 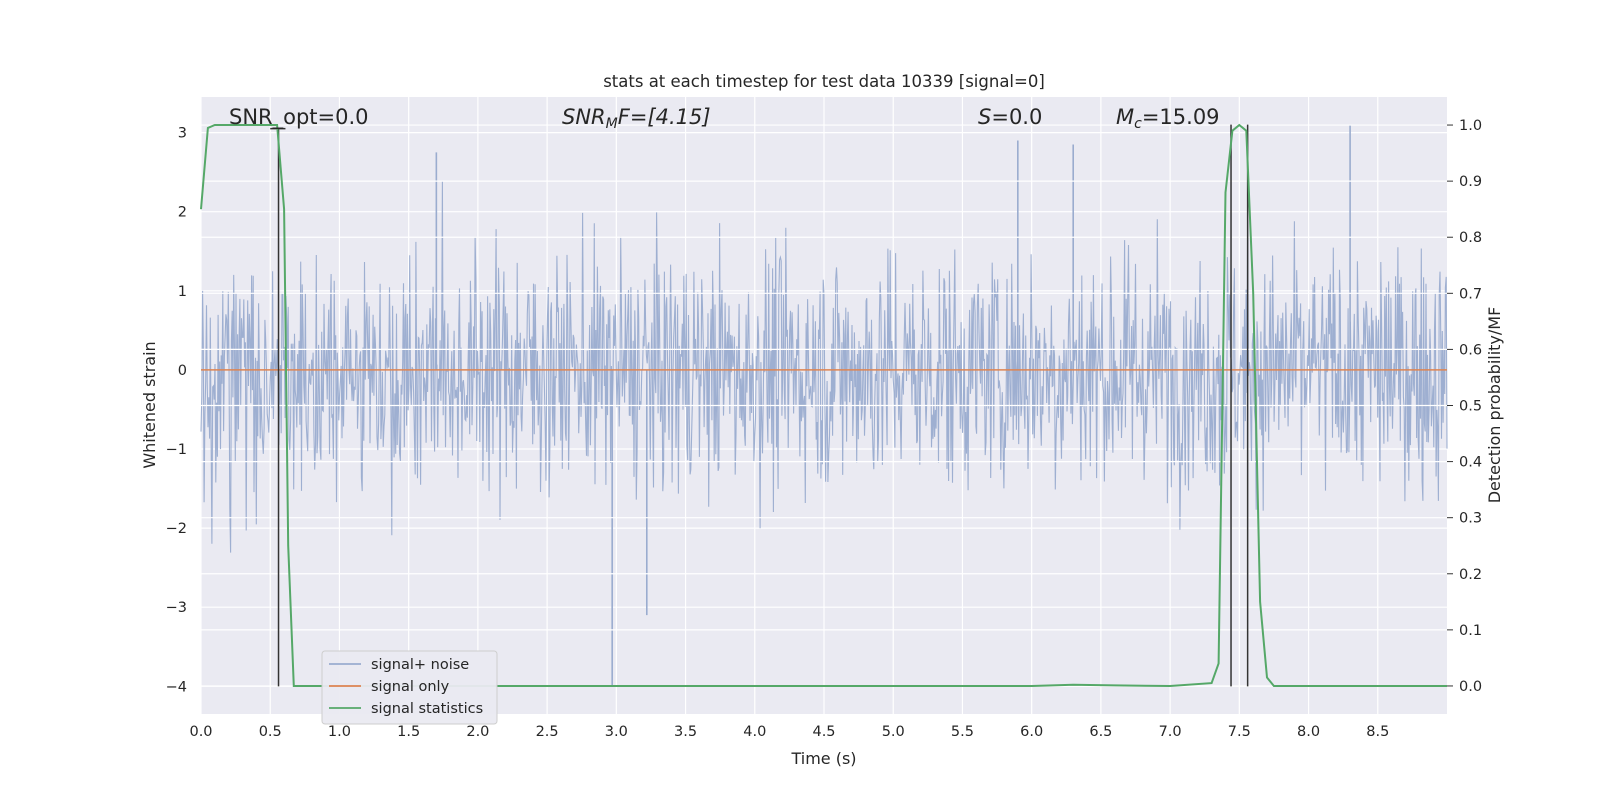 What do you see at coordinates (1181, 117) in the screenshot?
I see `mc-value: =15.09` at bounding box center [1181, 117].